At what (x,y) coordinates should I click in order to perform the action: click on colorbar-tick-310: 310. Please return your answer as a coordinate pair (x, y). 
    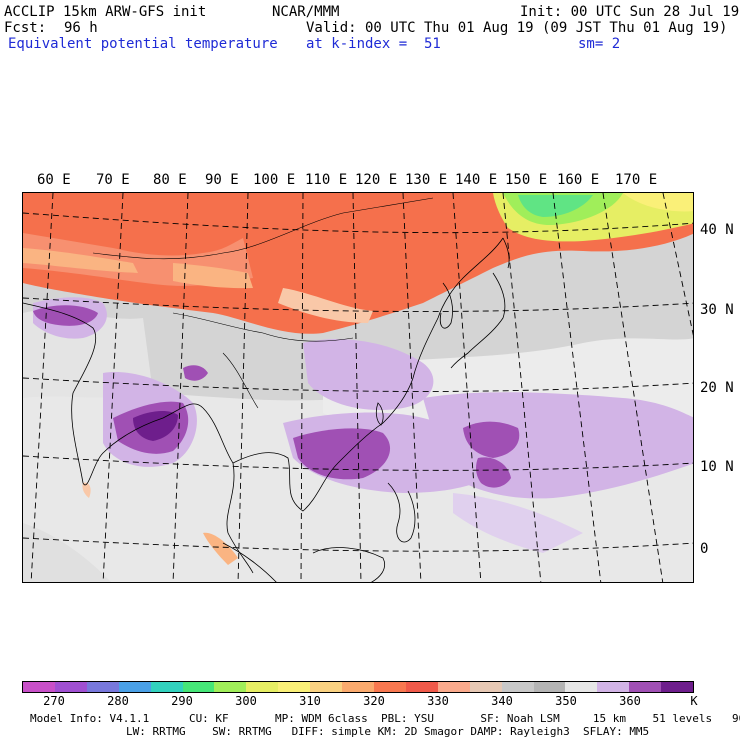
    Looking at the image, I should click on (310, 701).